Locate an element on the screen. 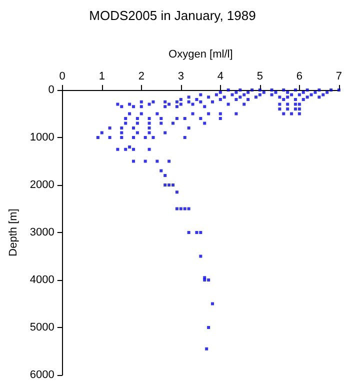  x-tick-label: 2 is located at coordinates (141, 76).